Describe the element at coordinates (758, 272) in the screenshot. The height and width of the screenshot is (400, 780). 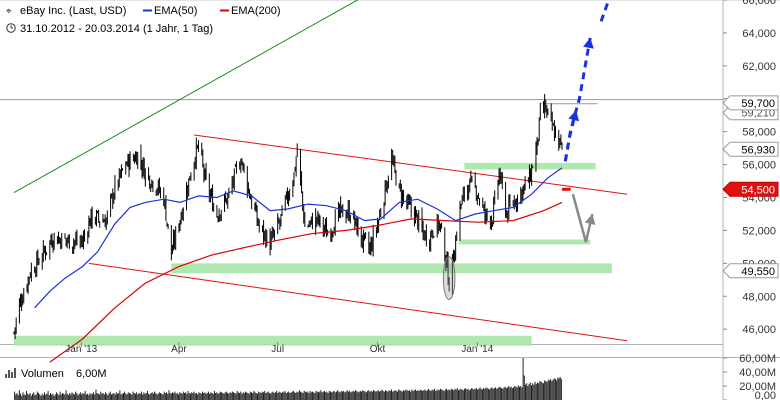
I see `price-tag-low-level-text: 49,550` at that location.